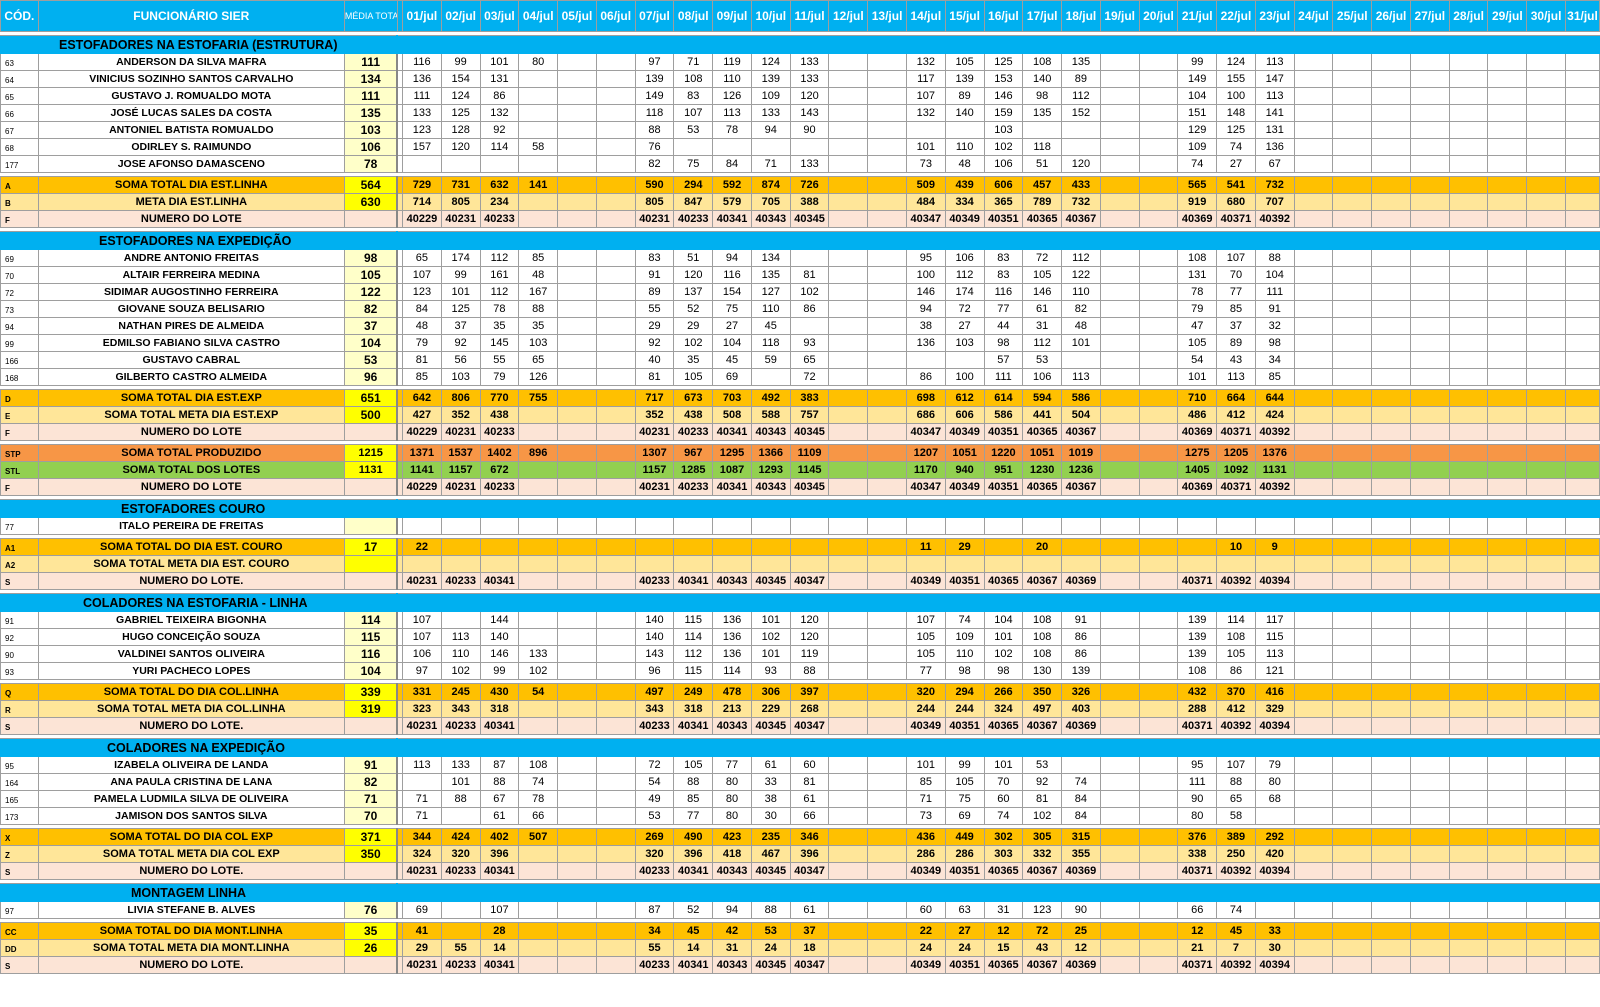 This screenshot has height=1007, width=1600. What do you see at coordinates (1081, 816) in the screenshot?
I see `day-value-cell: 84` at bounding box center [1081, 816].